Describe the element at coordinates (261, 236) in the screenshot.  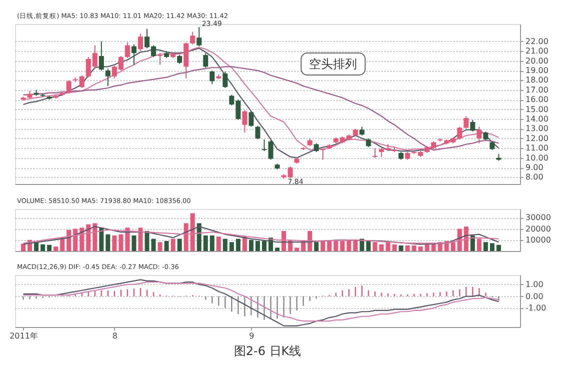
I see `line-series` at that location.